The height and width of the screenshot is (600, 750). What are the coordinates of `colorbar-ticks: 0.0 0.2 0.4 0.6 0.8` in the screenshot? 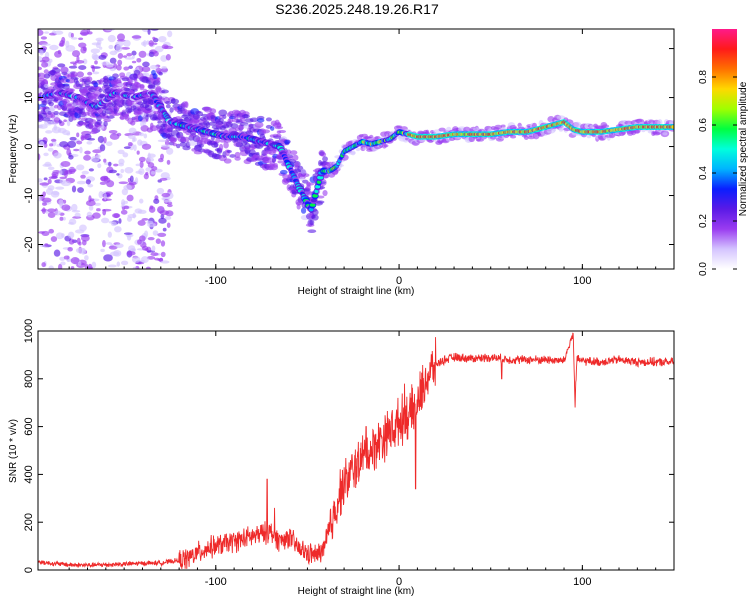 It's located at (717, 173).